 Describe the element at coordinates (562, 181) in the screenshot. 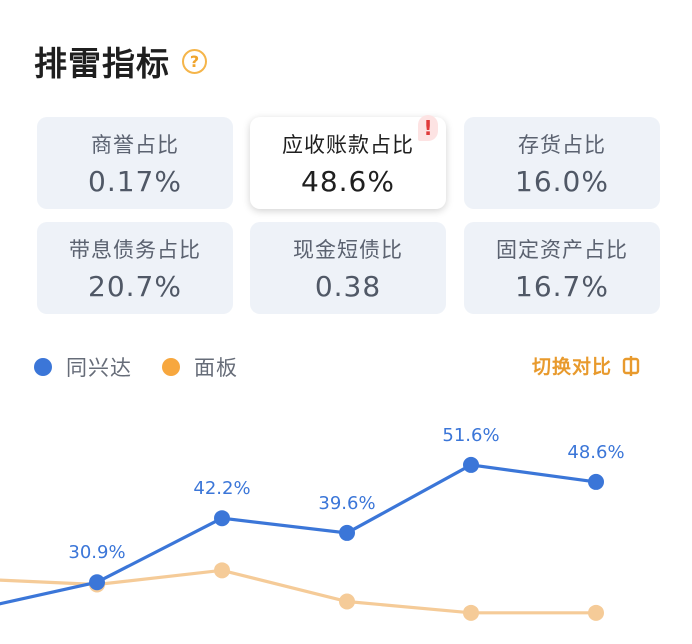

I see `metric-value: 16.0%` at that location.